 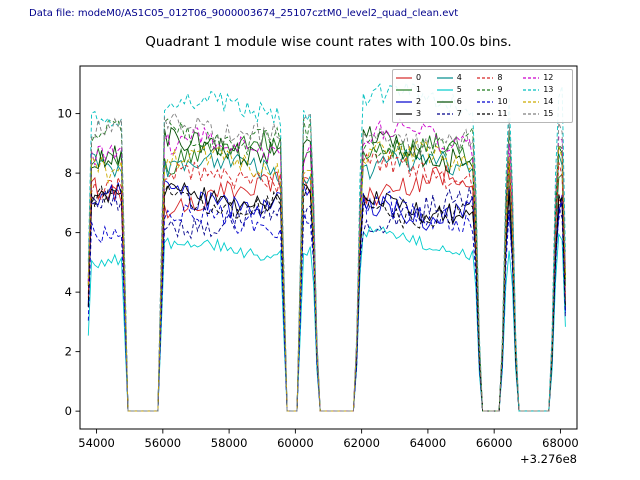 I want to click on x-tick-label: 60000, so click(x=295, y=443).